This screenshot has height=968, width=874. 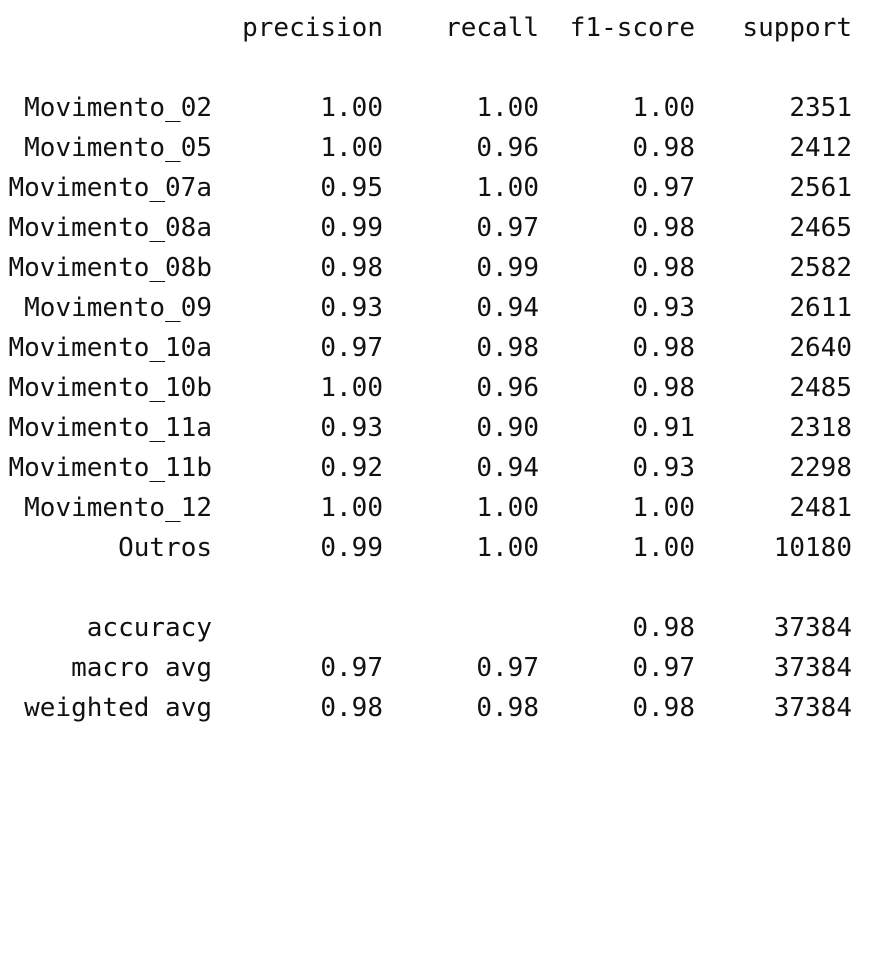 I want to click on row-precision: 0.92, so click(x=351, y=468).